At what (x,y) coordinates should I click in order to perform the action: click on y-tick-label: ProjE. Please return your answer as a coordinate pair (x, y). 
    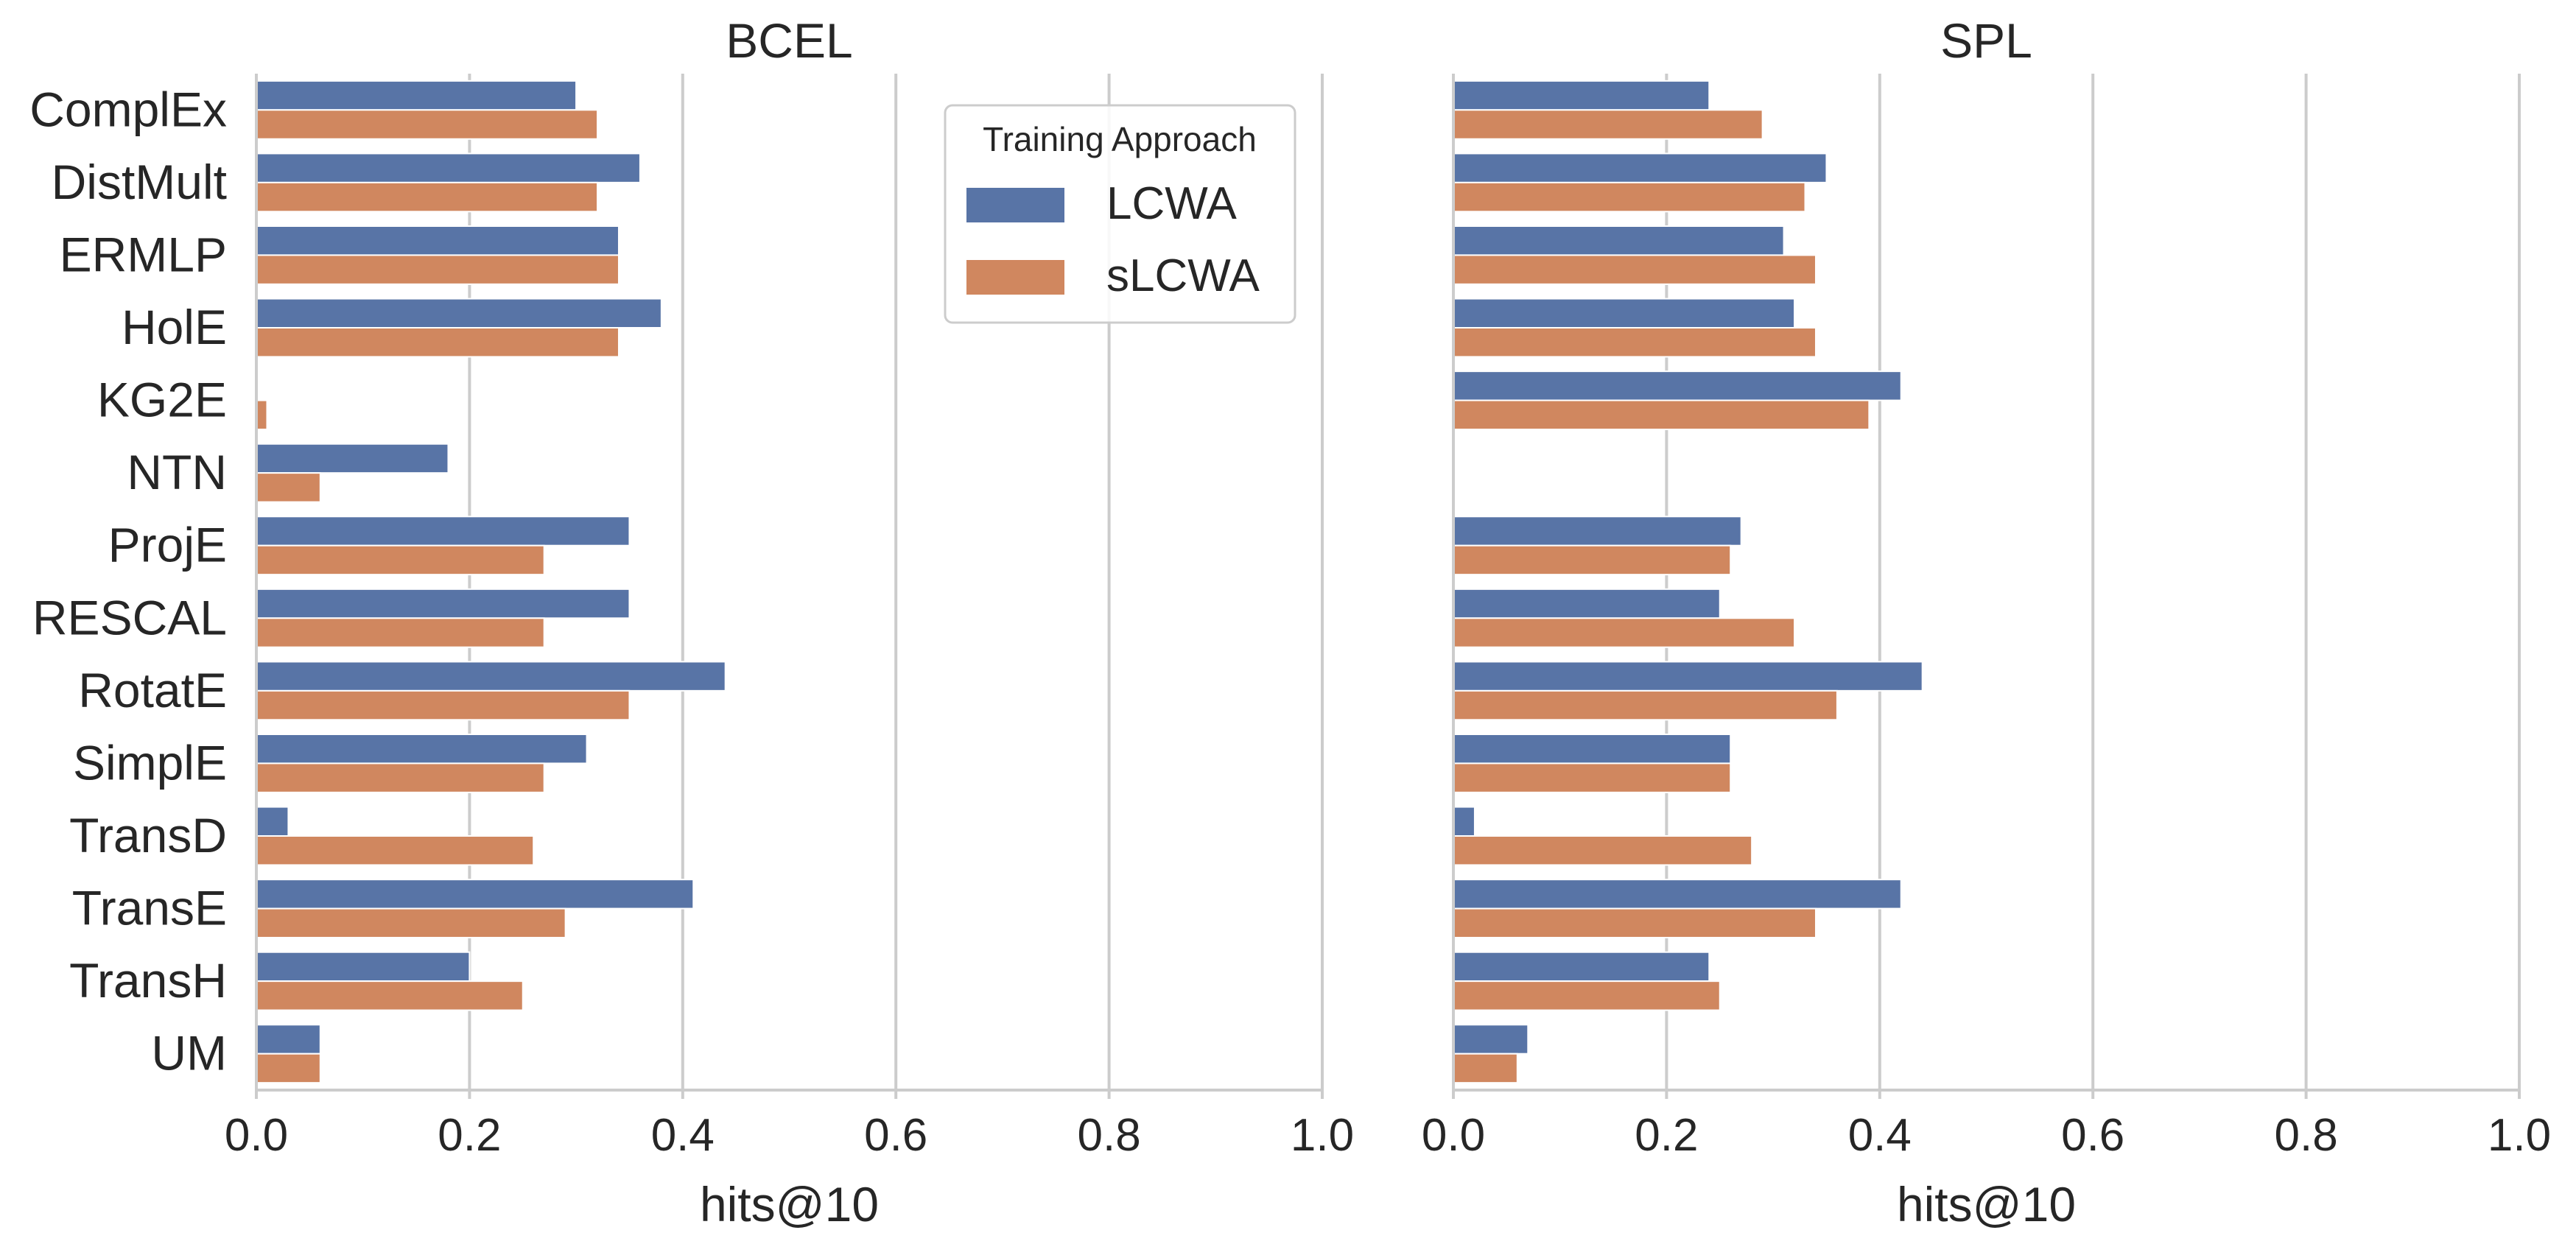
    Looking at the image, I should click on (167, 545).